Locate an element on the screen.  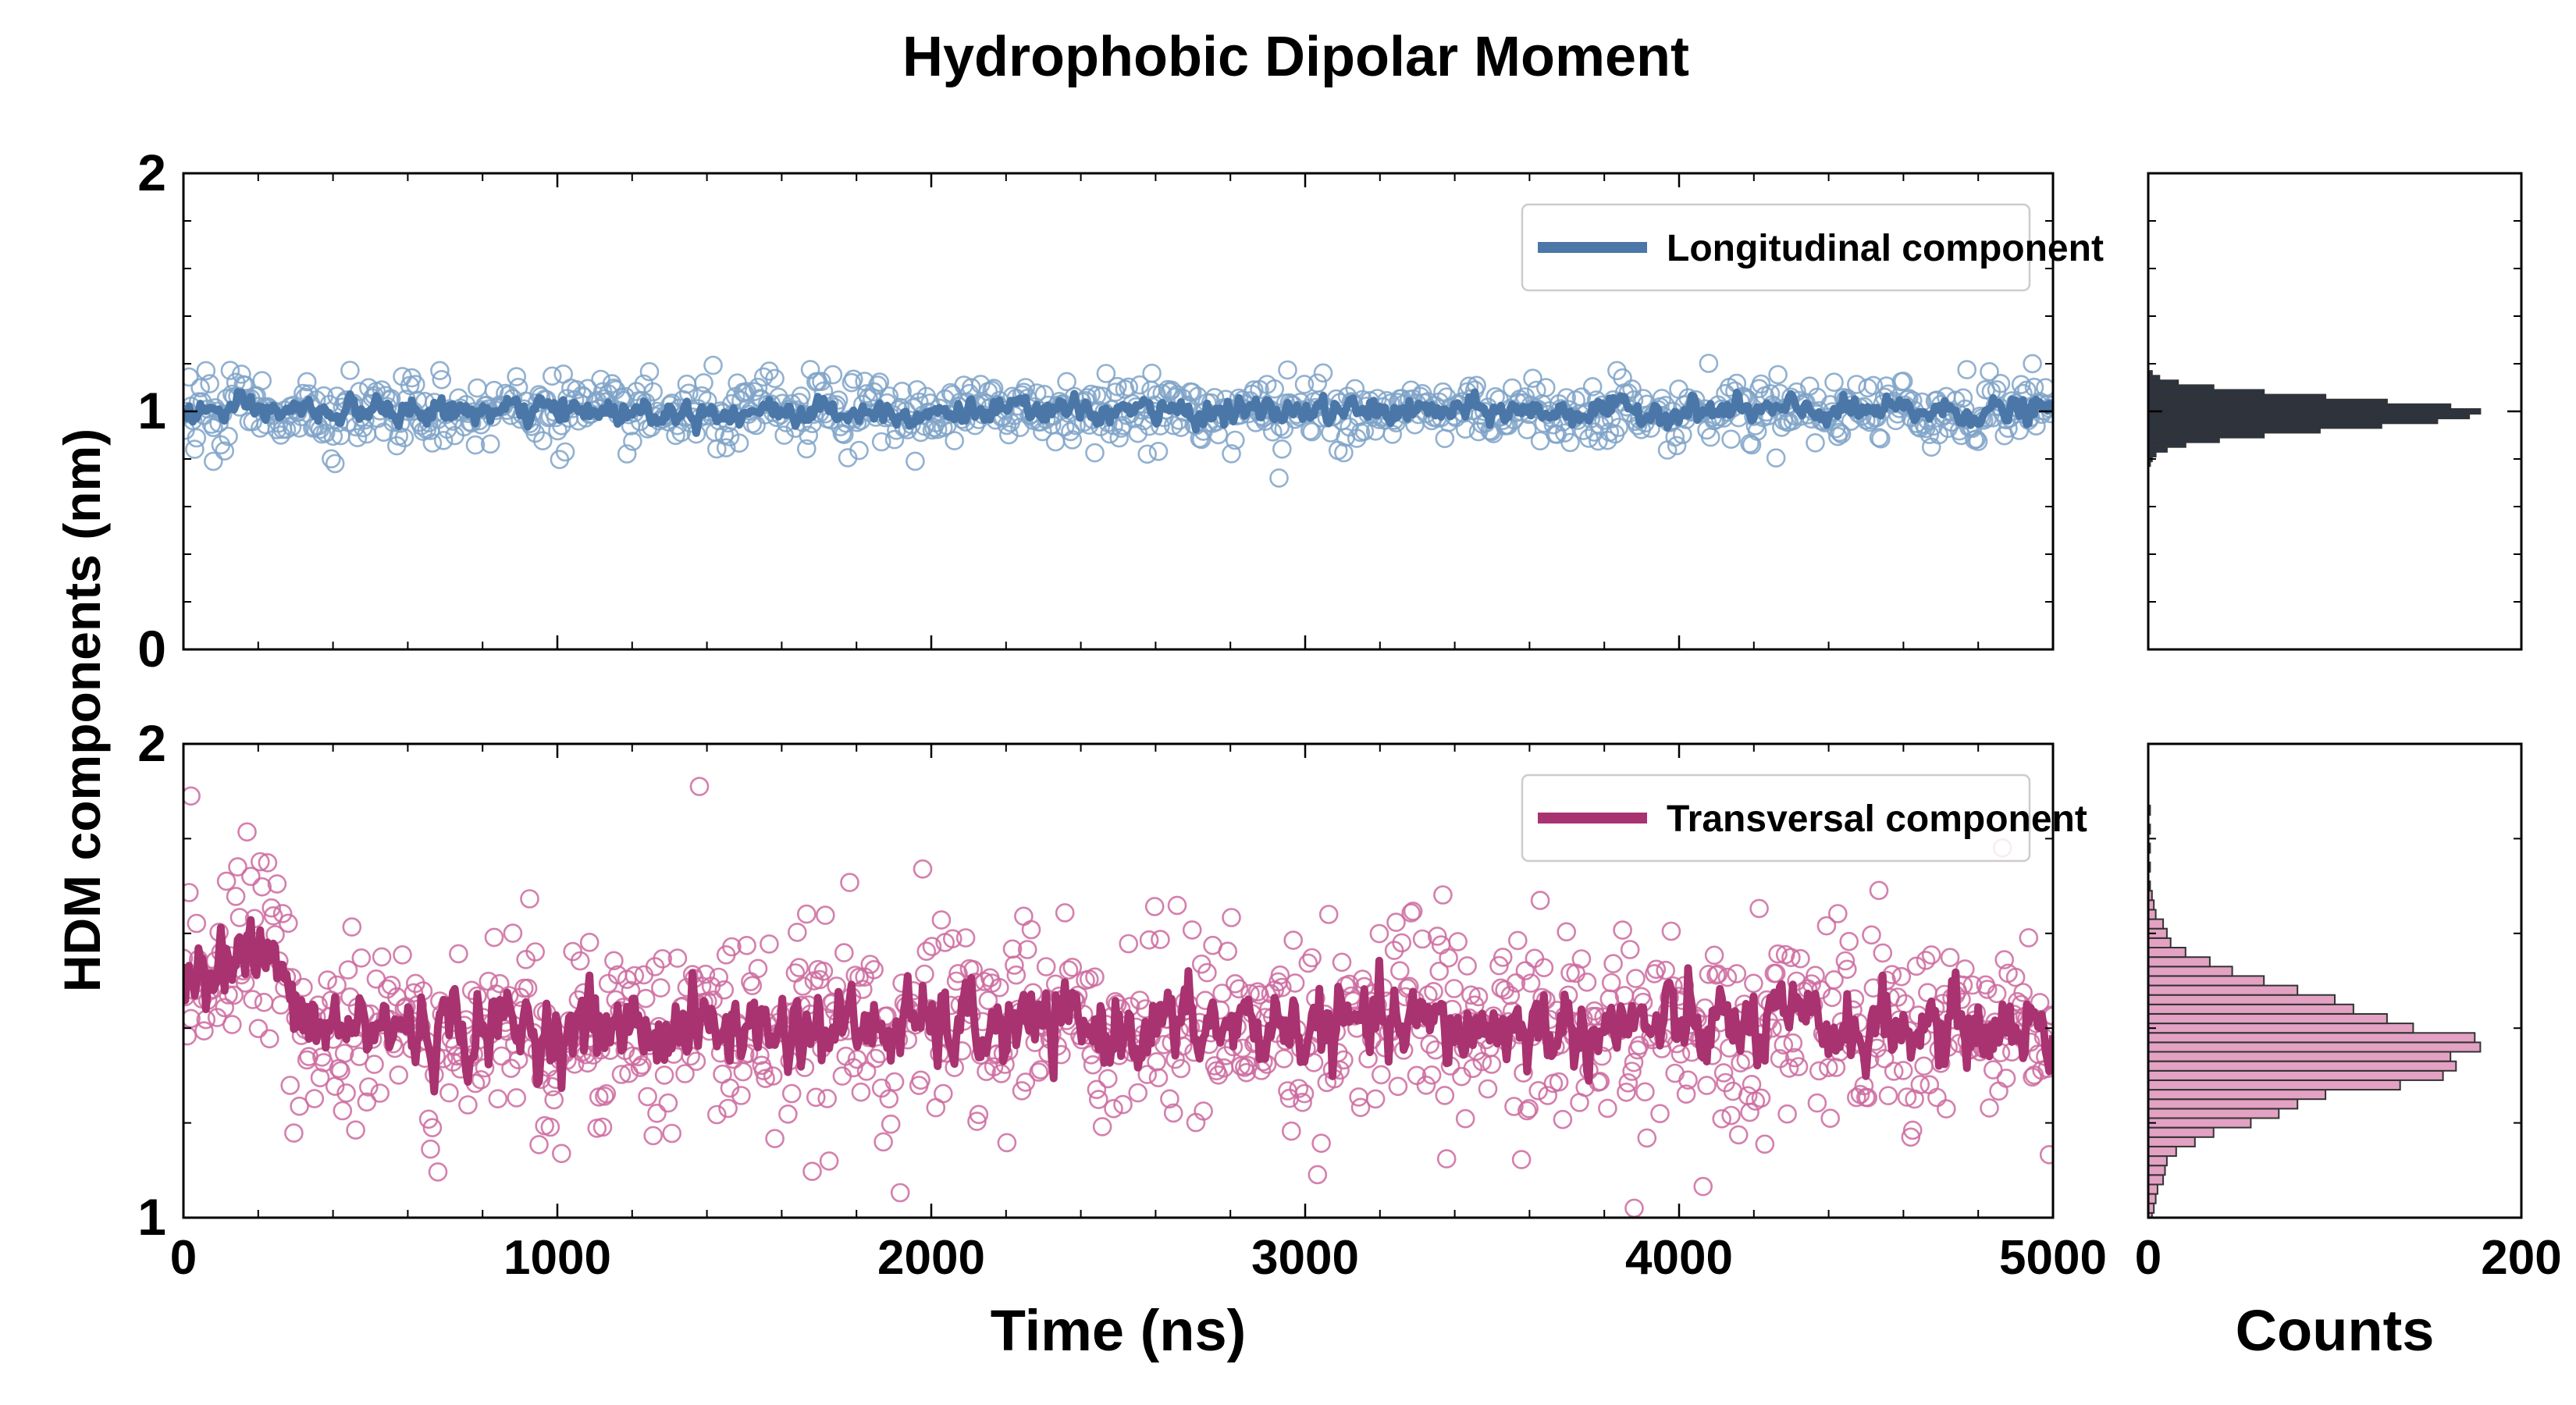
transversal-series-legend-label: Transversal component is located at coordinates (1877, 820).